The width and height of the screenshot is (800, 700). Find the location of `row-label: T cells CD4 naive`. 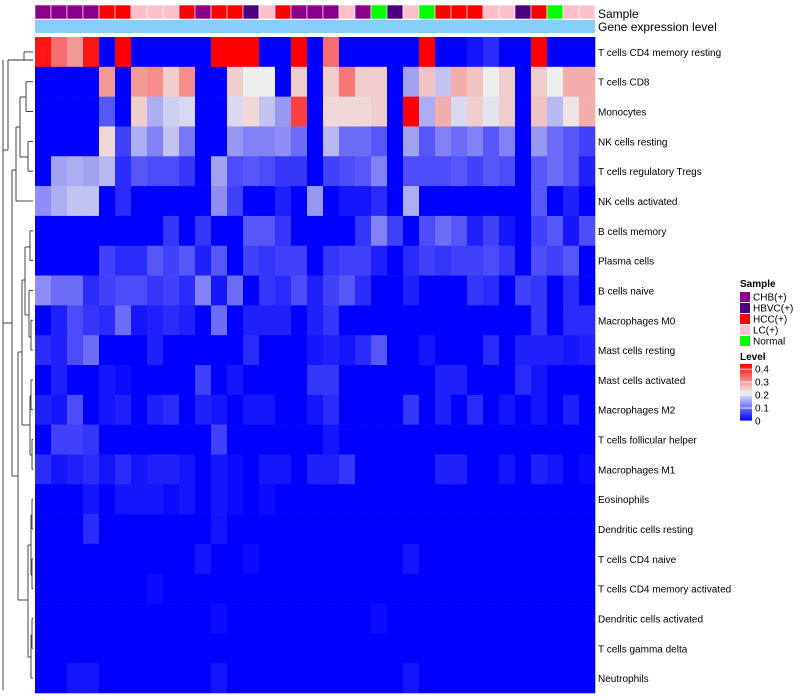

row-label: T cells CD4 naive is located at coordinates (637, 560).